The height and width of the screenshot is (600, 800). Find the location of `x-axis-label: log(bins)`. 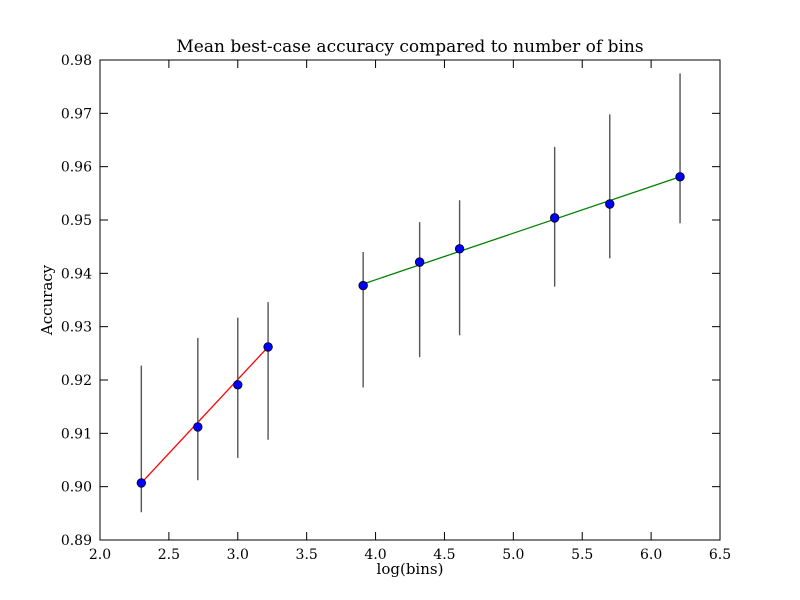

x-axis-label: log(bins) is located at coordinates (410, 569).